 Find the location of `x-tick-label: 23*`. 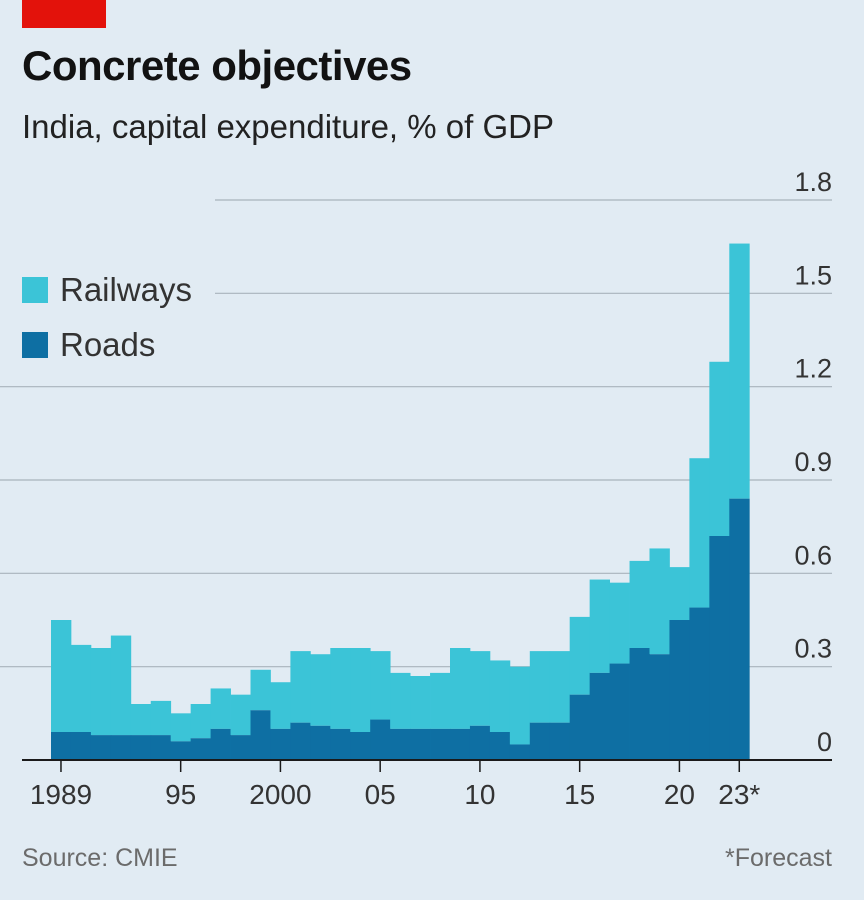

x-tick-label: 23* is located at coordinates (739, 794).